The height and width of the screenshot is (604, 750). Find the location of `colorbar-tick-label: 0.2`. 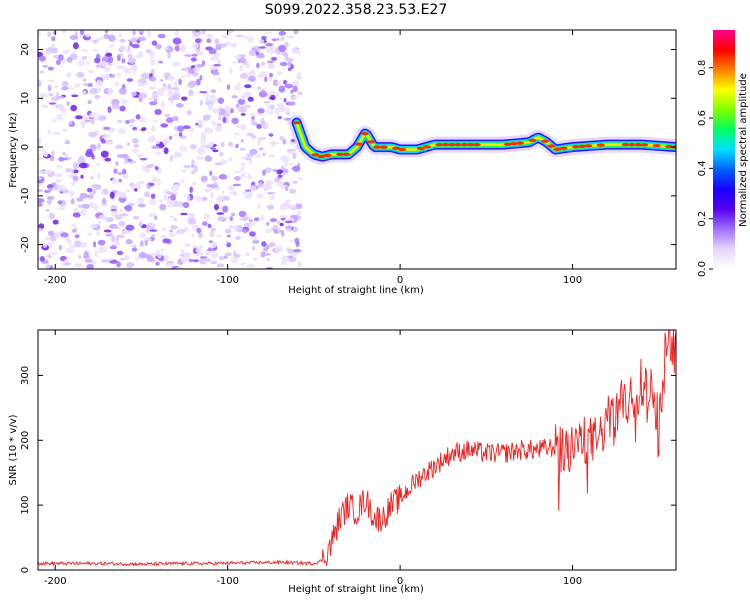

colorbar-tick-label: 0.2 is located at coordinates (702, 219).